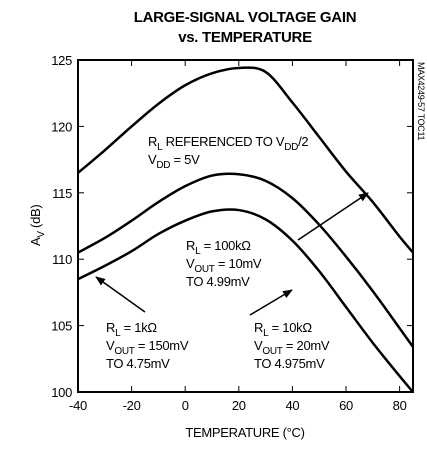  What do you see at coordinates (35, 241) in the screenshot?
I see `text-part: A` at bounding box center [35, 241].